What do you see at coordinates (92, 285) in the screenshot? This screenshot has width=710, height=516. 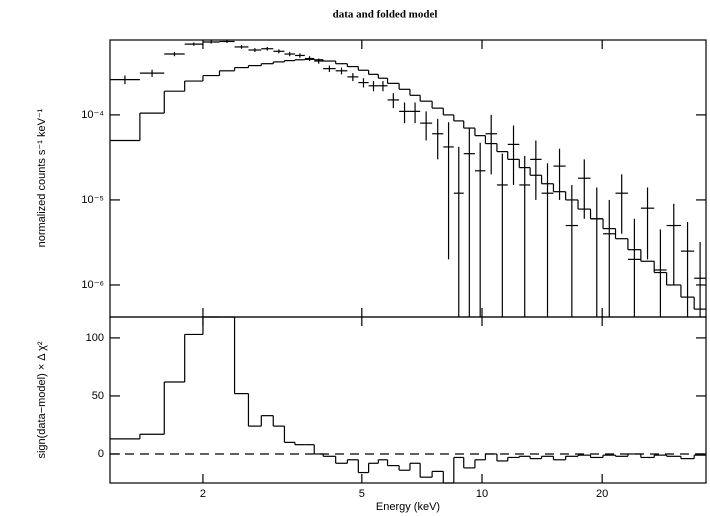 I see `y-tick-label: 10⁻⁶` at bounding box center [92, 285].